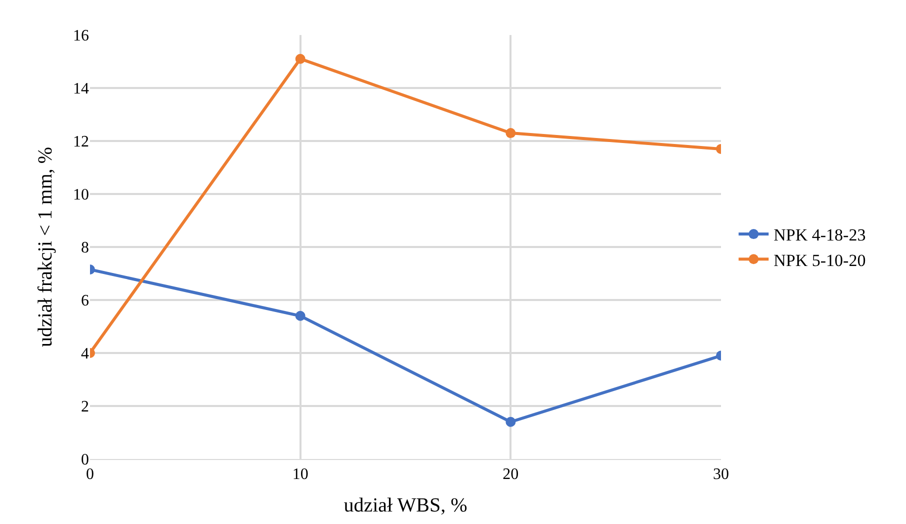 The height and width of the screenshot is (524, 906). Describe the element at coordinates (300, 475) in the screenshot. I see `x-tick-label: 10` at that location.